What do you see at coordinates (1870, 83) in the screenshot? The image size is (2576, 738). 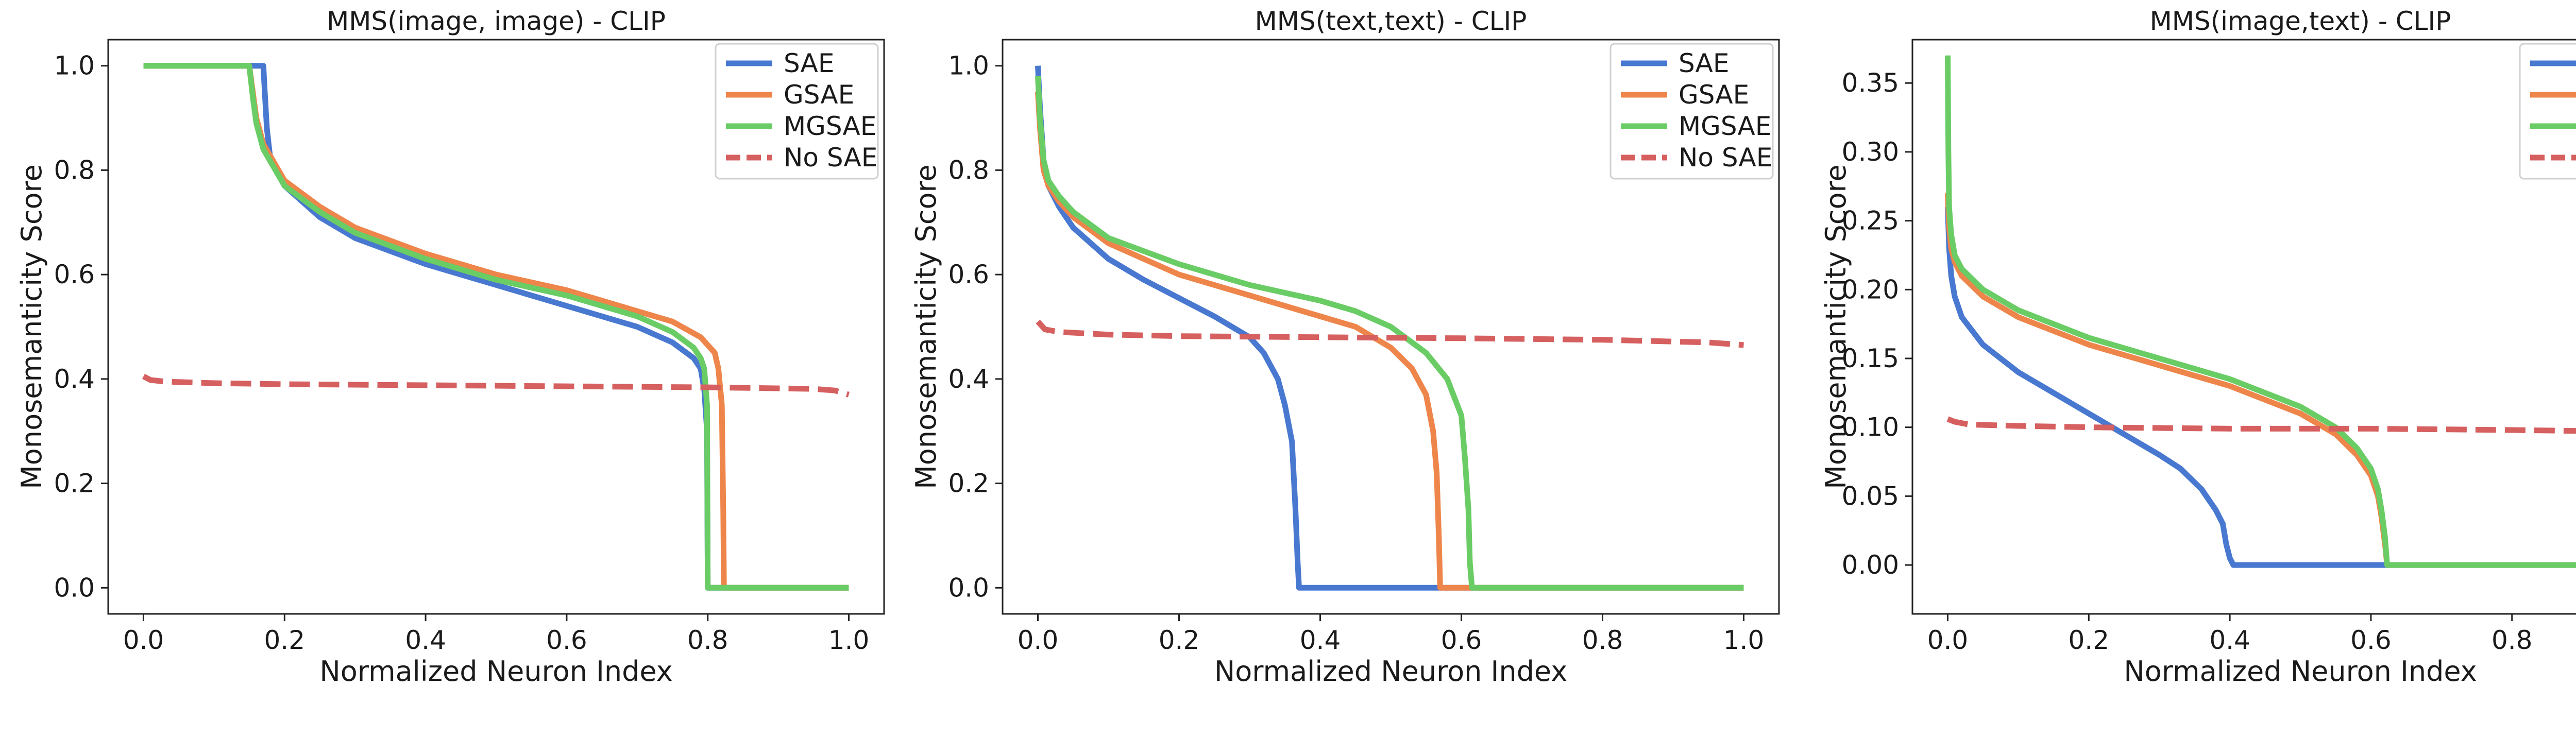 I see `y-tick-label: 0.35` at bounding box center [1870, 83].